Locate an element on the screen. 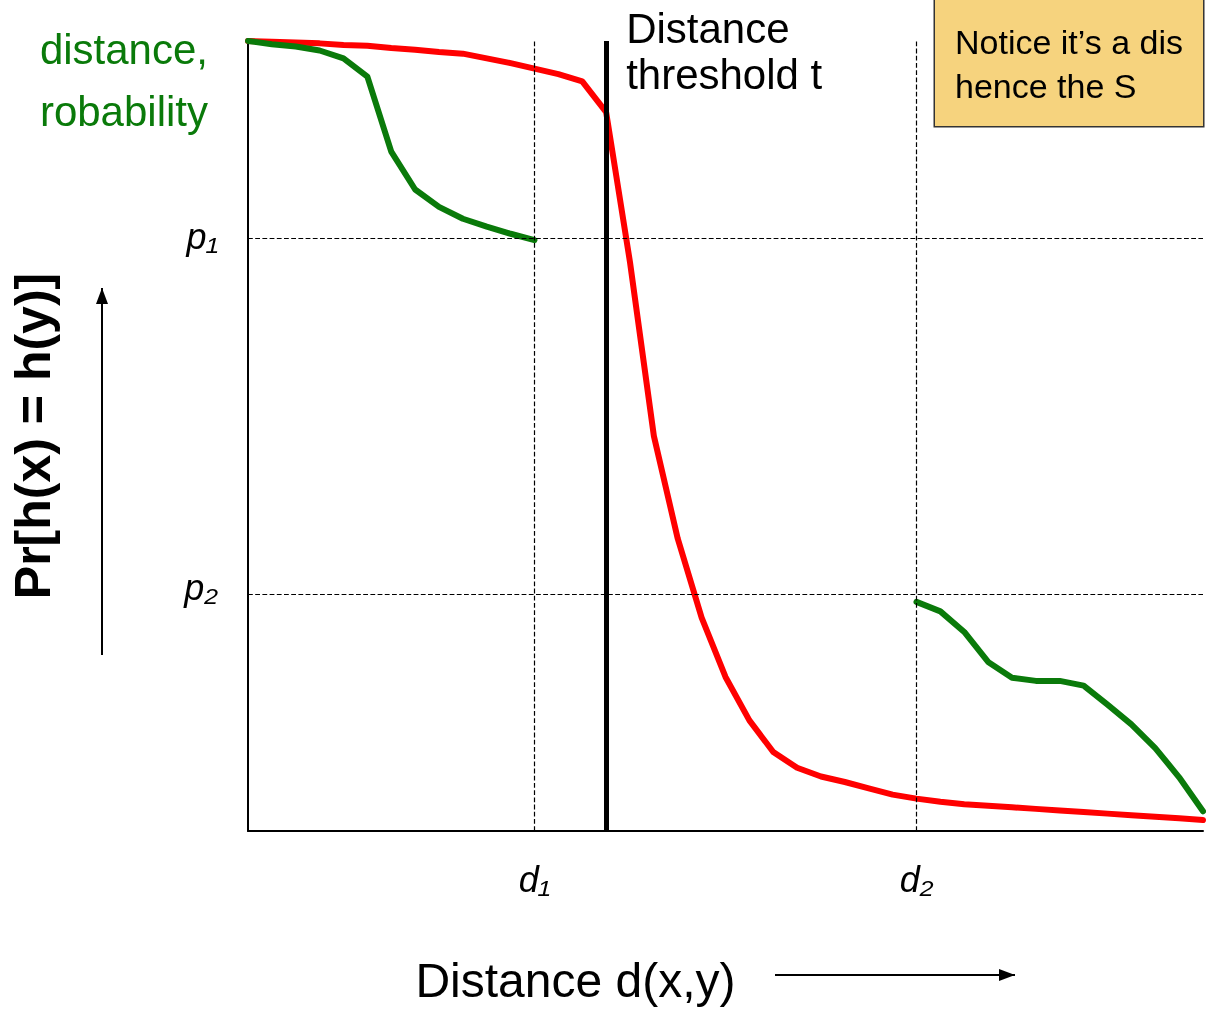  y-axis-title: Pr[h(x) = h(y)] is located at coordinates (33, 436).